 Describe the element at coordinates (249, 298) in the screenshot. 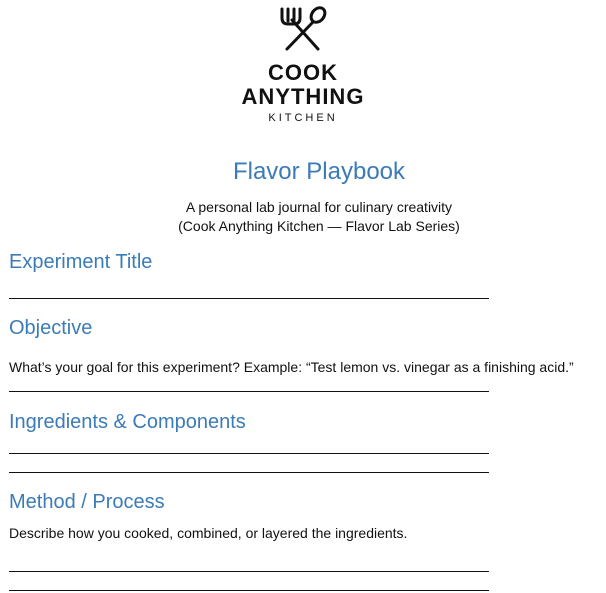

I see `experiment-title-answer-line` at that location.